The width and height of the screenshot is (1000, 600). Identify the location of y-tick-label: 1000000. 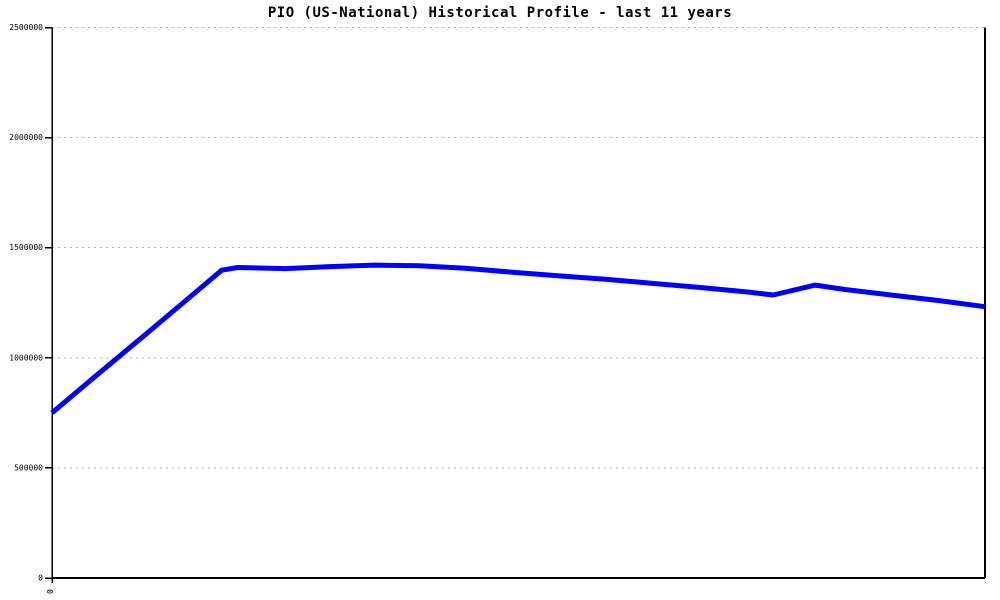
(26, 357).